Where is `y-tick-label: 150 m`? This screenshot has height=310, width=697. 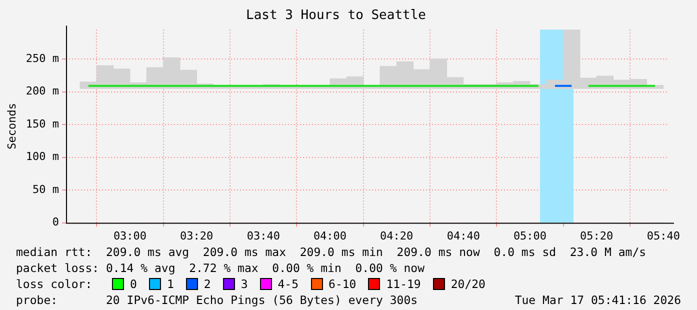 y-tick-label: 150 m is located at coordinates (43, 123).